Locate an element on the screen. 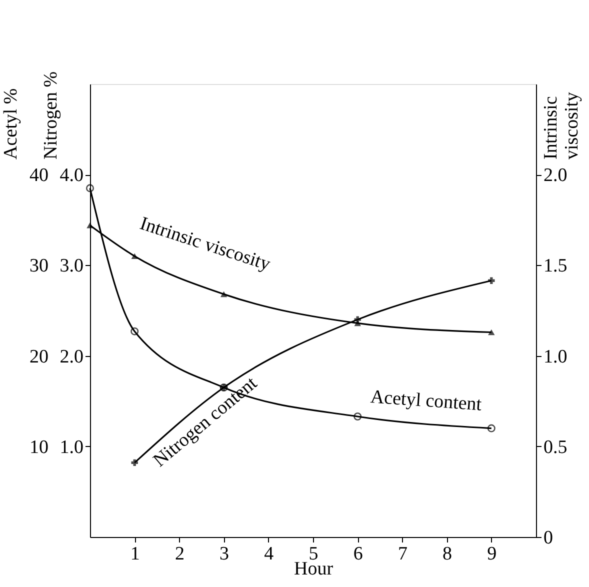 The height and width of the screenshot is (587, 589). x-tick-label: 7 is located at coordinates (403, 554).